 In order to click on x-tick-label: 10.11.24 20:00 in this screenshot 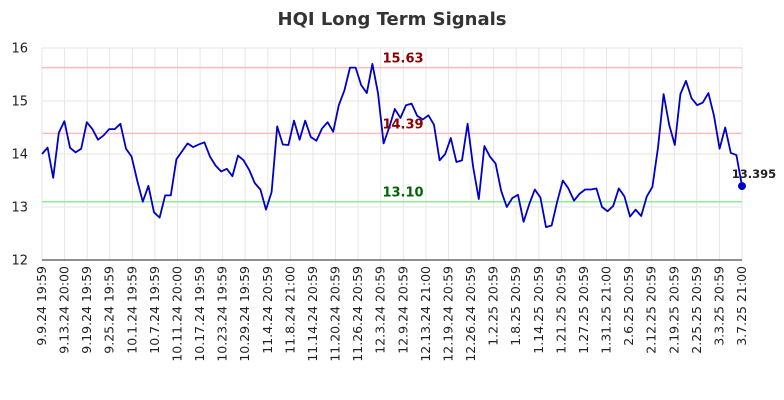, I will do `click(176, 314)`.